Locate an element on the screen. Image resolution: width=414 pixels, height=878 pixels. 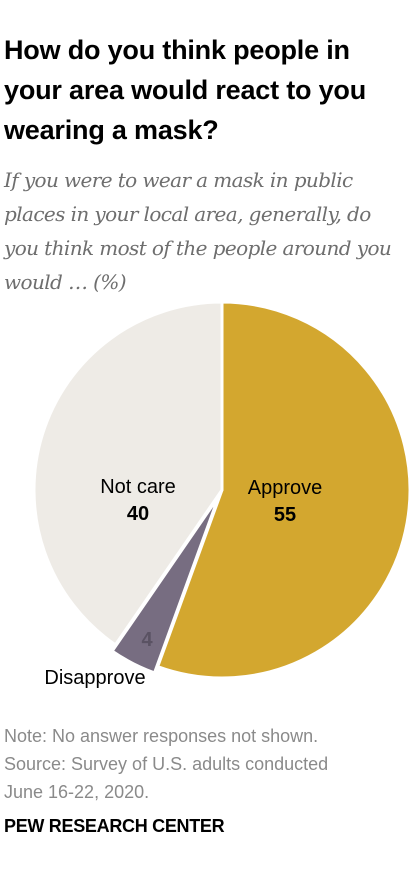
slice-value-disapprove: 4 is located at coordinates (147, 640).